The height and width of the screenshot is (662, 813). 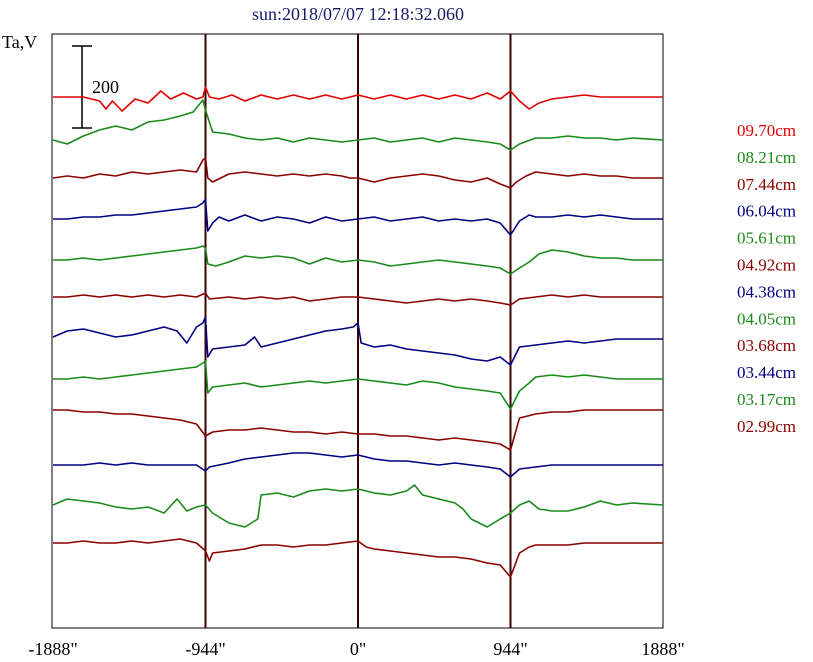 I want to click on legend-entry: 04.05cm, so click(x=766, y=318).